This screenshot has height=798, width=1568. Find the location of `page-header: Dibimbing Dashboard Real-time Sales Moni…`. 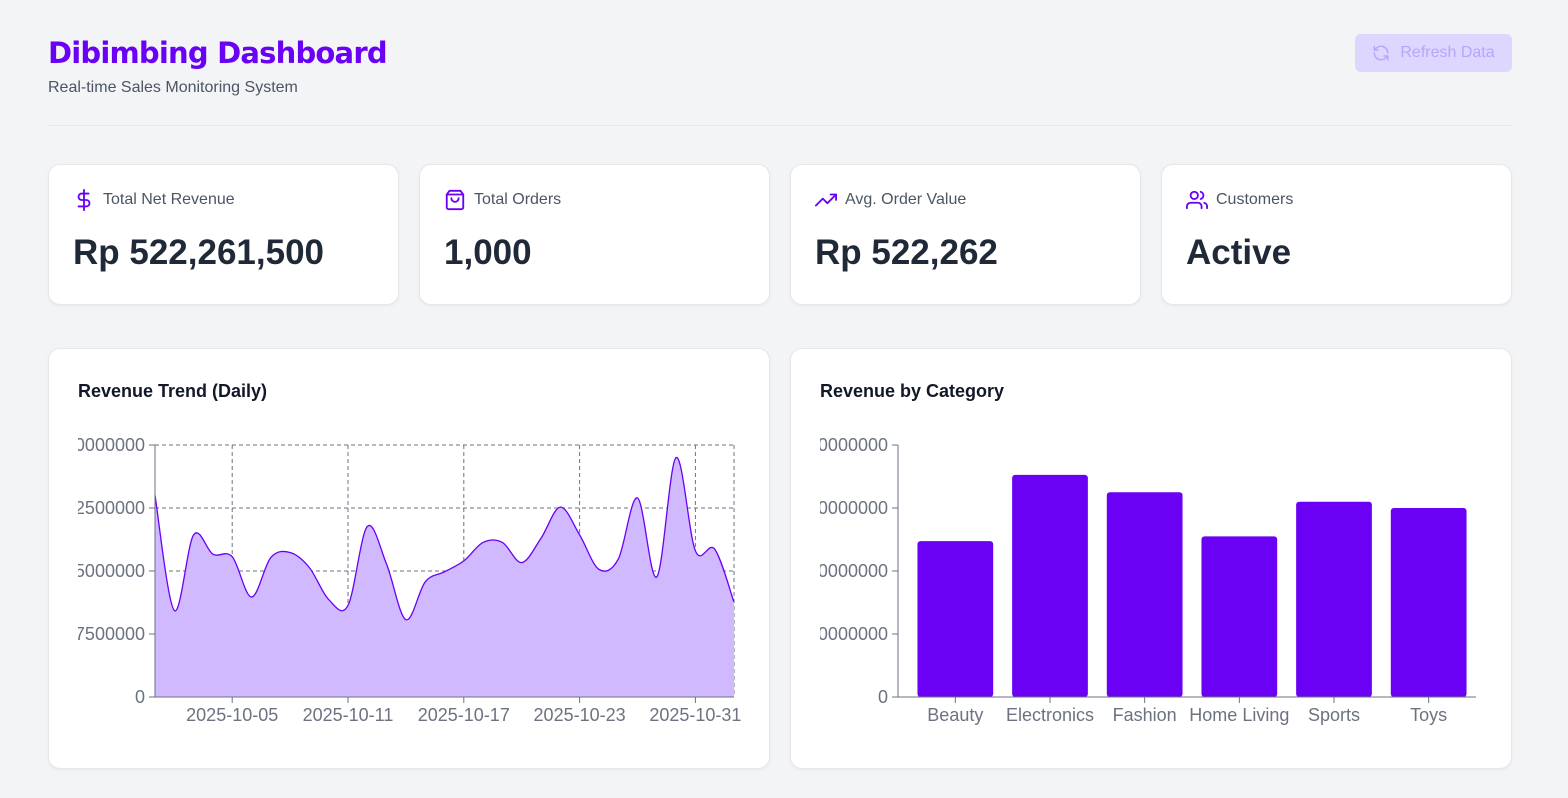

page-header: Dibimbing Dashboard Real-time Sales Moni… is located at coordinates (780, 79).